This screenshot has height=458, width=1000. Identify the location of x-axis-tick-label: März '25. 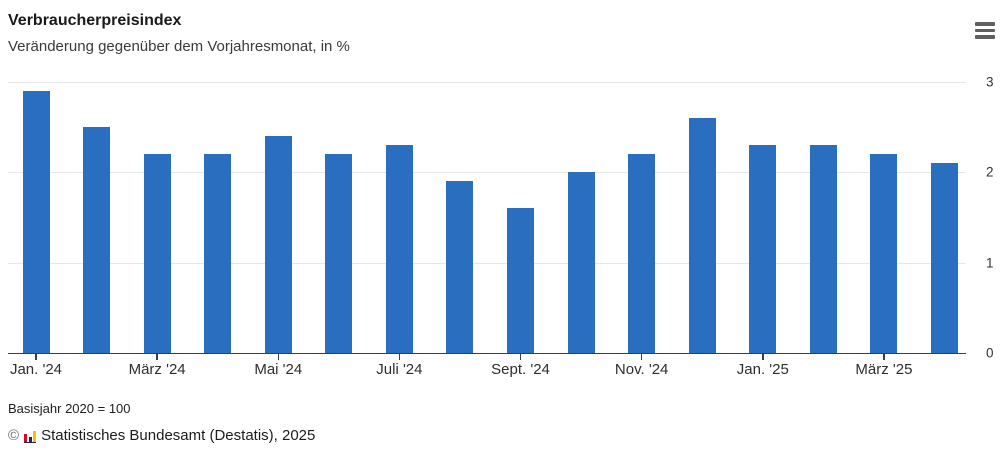
(884, 369).